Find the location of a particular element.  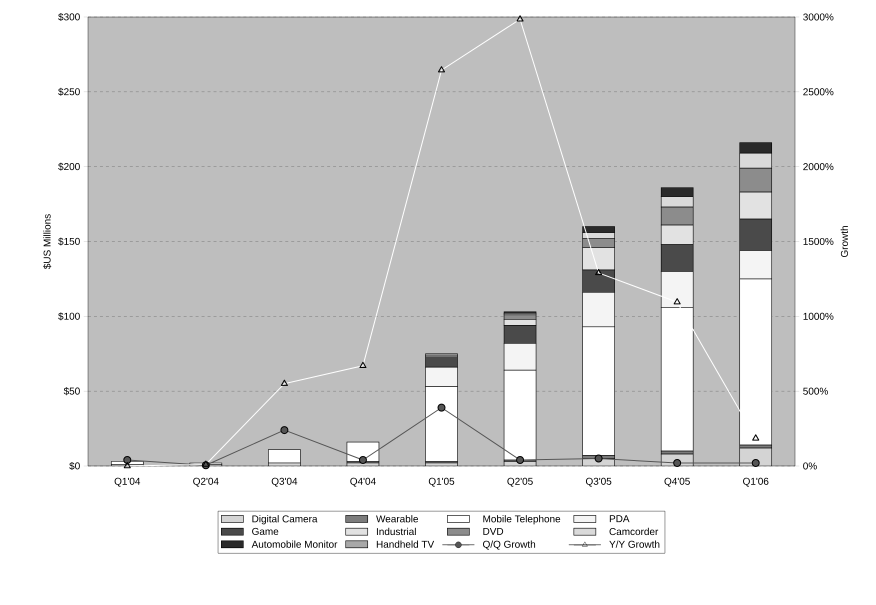

y-tick-label: $250 is located at coordinates (69, 92).